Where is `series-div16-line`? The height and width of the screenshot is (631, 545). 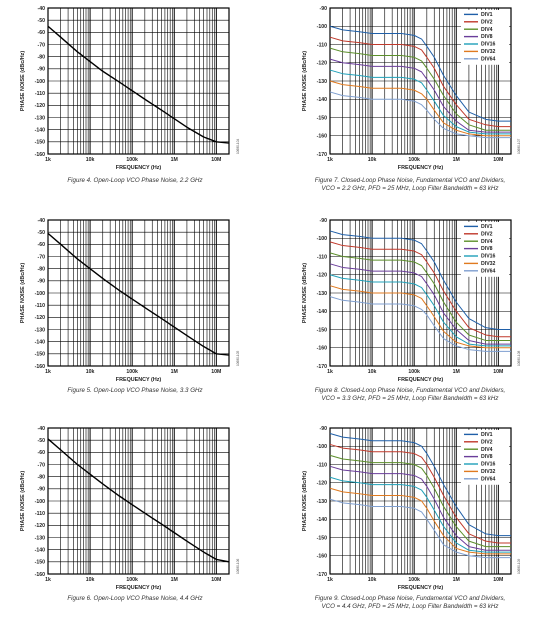 series-div16-line is located at coordinates (420, 310).